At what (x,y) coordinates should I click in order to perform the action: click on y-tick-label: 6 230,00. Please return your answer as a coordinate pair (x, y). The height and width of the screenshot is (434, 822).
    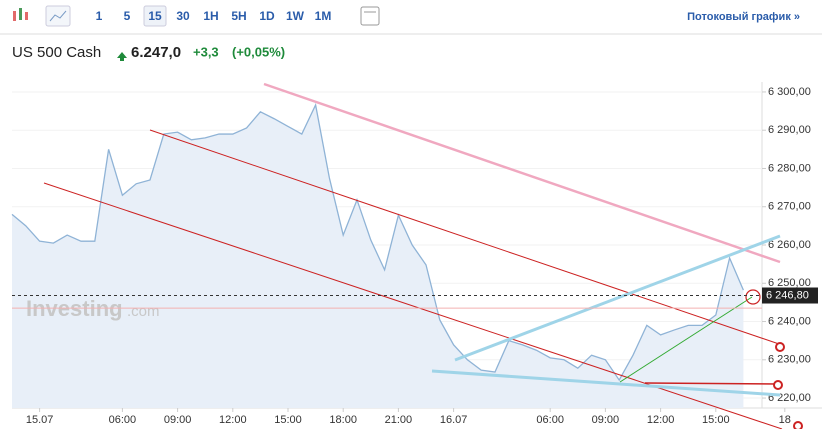
    Looking at the image, I should click on (789, 360).